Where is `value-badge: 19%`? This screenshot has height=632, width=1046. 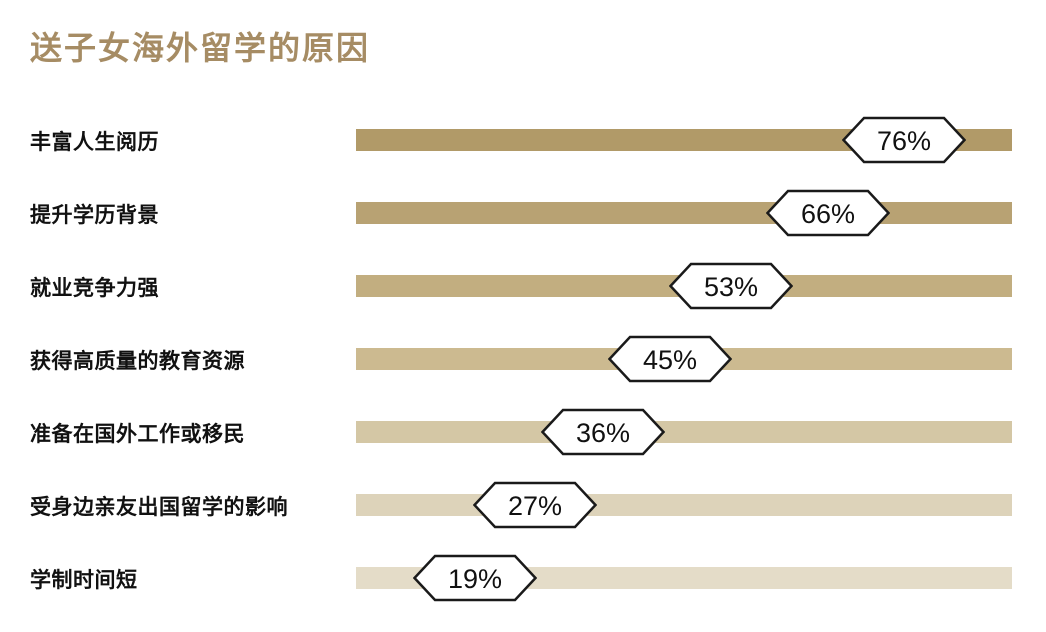
value-badge: 19% is located at coordinates (475, 578).